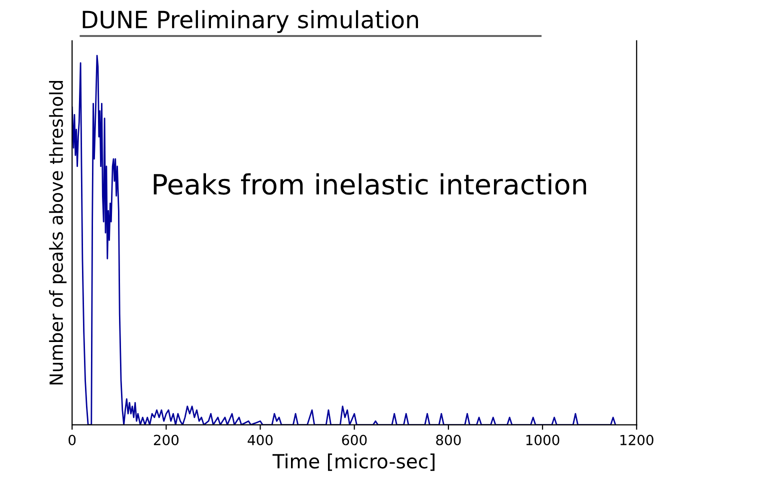  What do you see at coordinates (354, 440) in the screenshot?
I see `x-tick-label: 600` at bounding box center [354, 440].